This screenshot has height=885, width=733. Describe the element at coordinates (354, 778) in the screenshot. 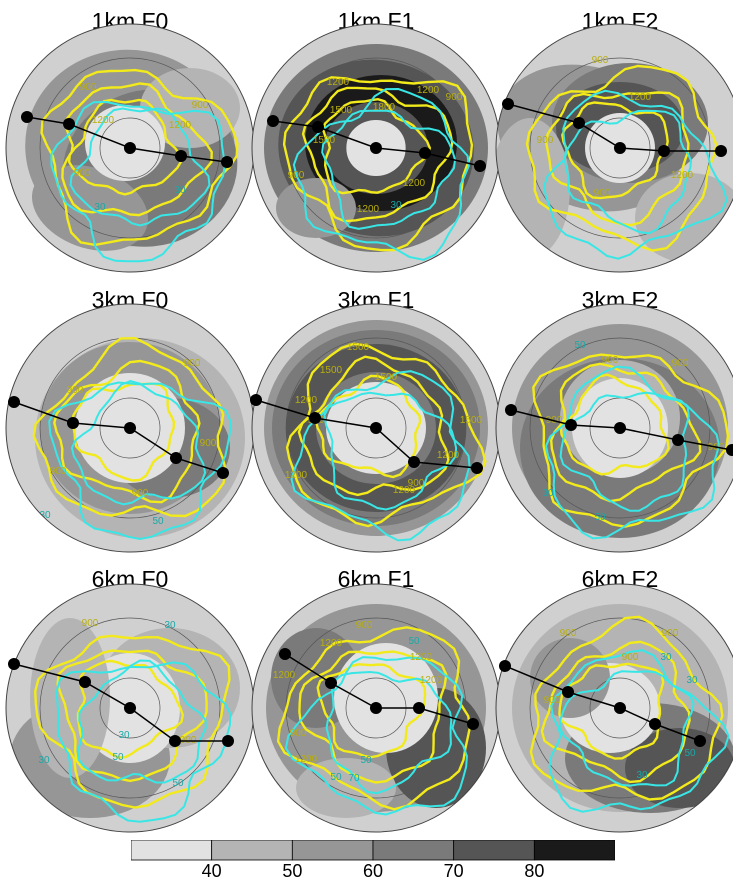

I see `contour-label: 70` at that location.